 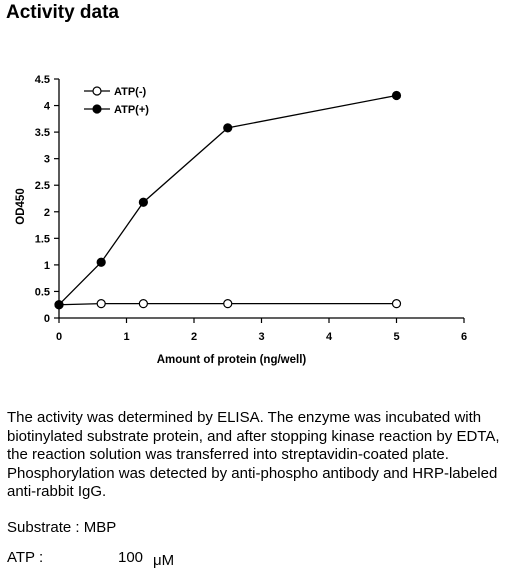 I want to click on y-tick-label: 4, so click(x=47, y=107).